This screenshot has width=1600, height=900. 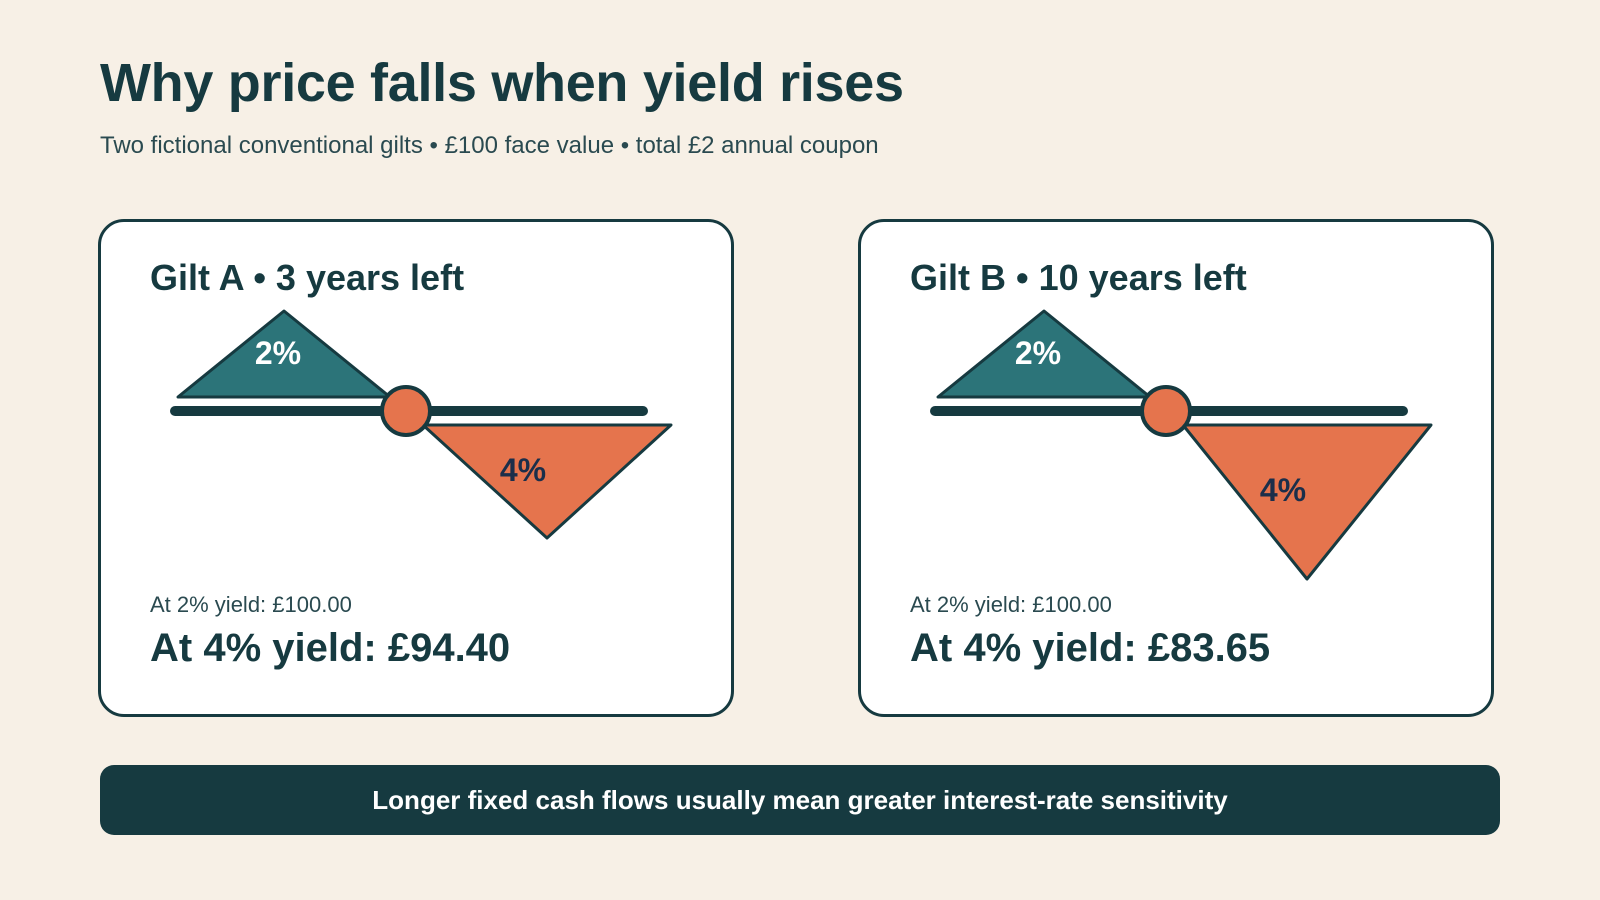 I want to click on gilt-a-new-price: At 4% yield: £94.40, so click(x=330, y=648).